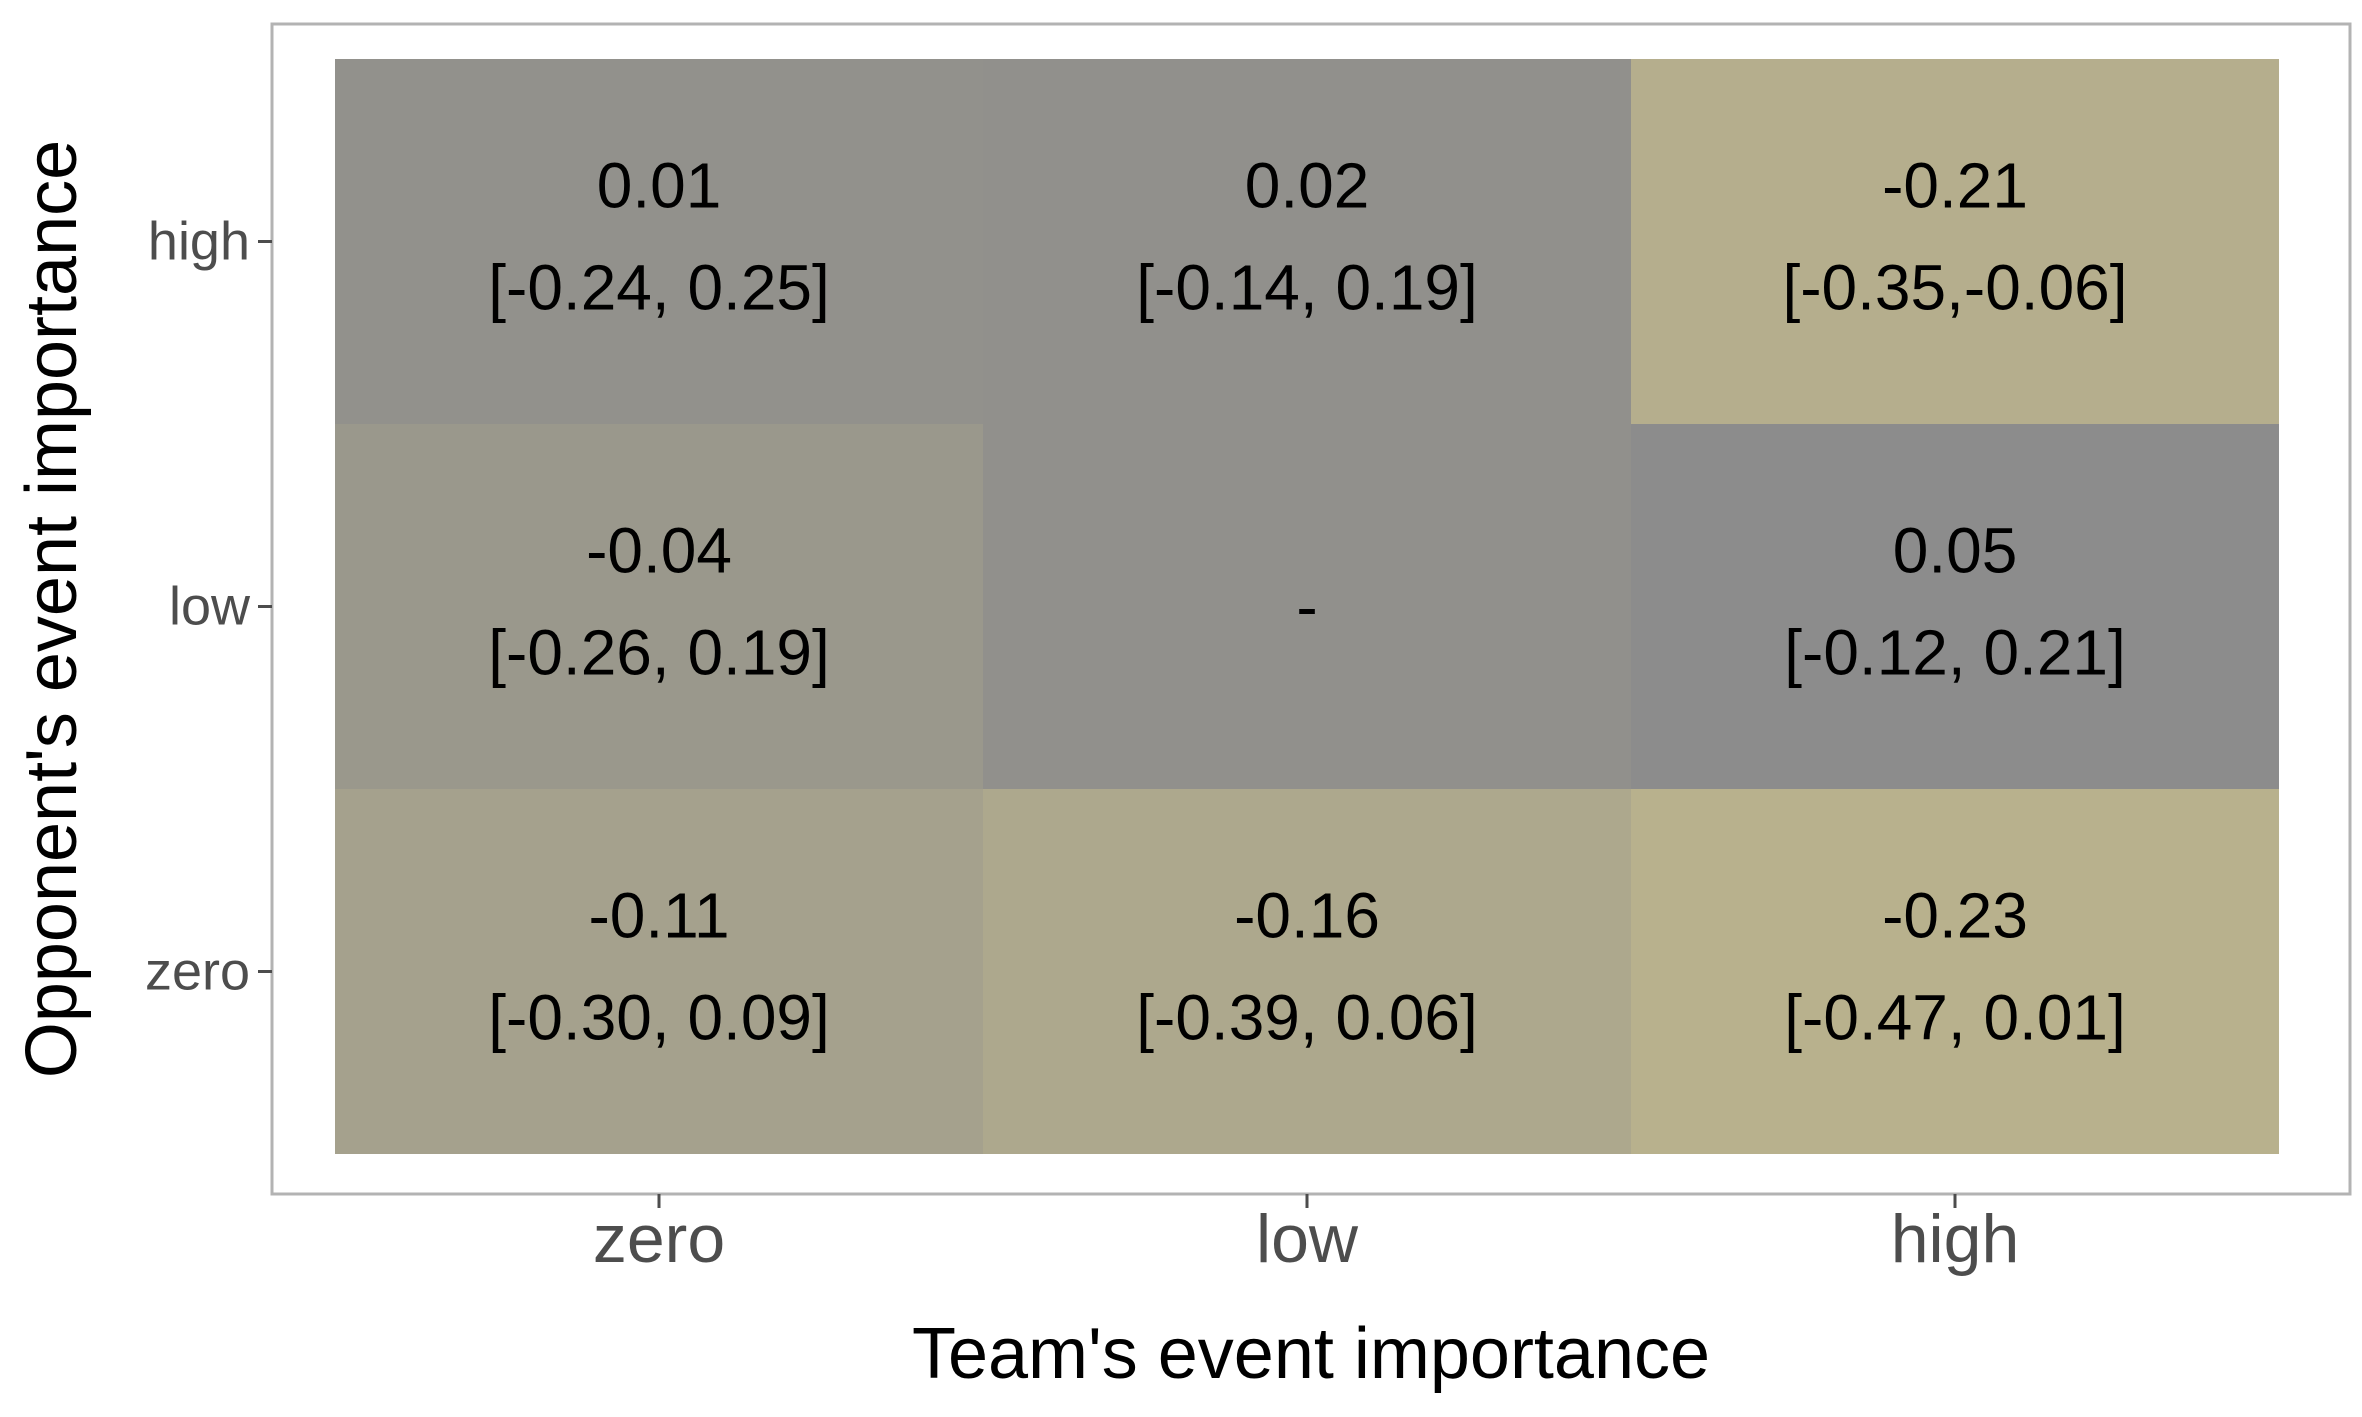 Image resolution: width=2362 pixels, height=1417 pixels. I want to click on cell-estimate-label: -0.21, so click(1955, 186).